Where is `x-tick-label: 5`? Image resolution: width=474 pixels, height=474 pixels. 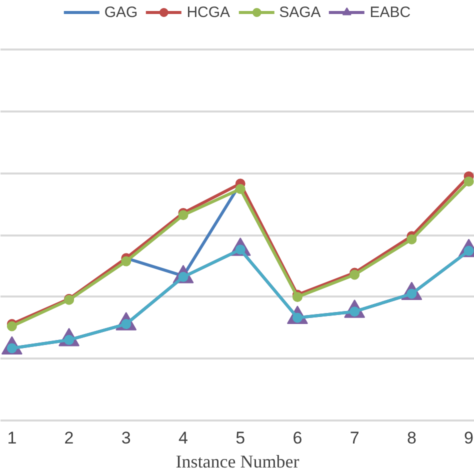
x-tick-label: 5 is located at coordinates (241, 438).